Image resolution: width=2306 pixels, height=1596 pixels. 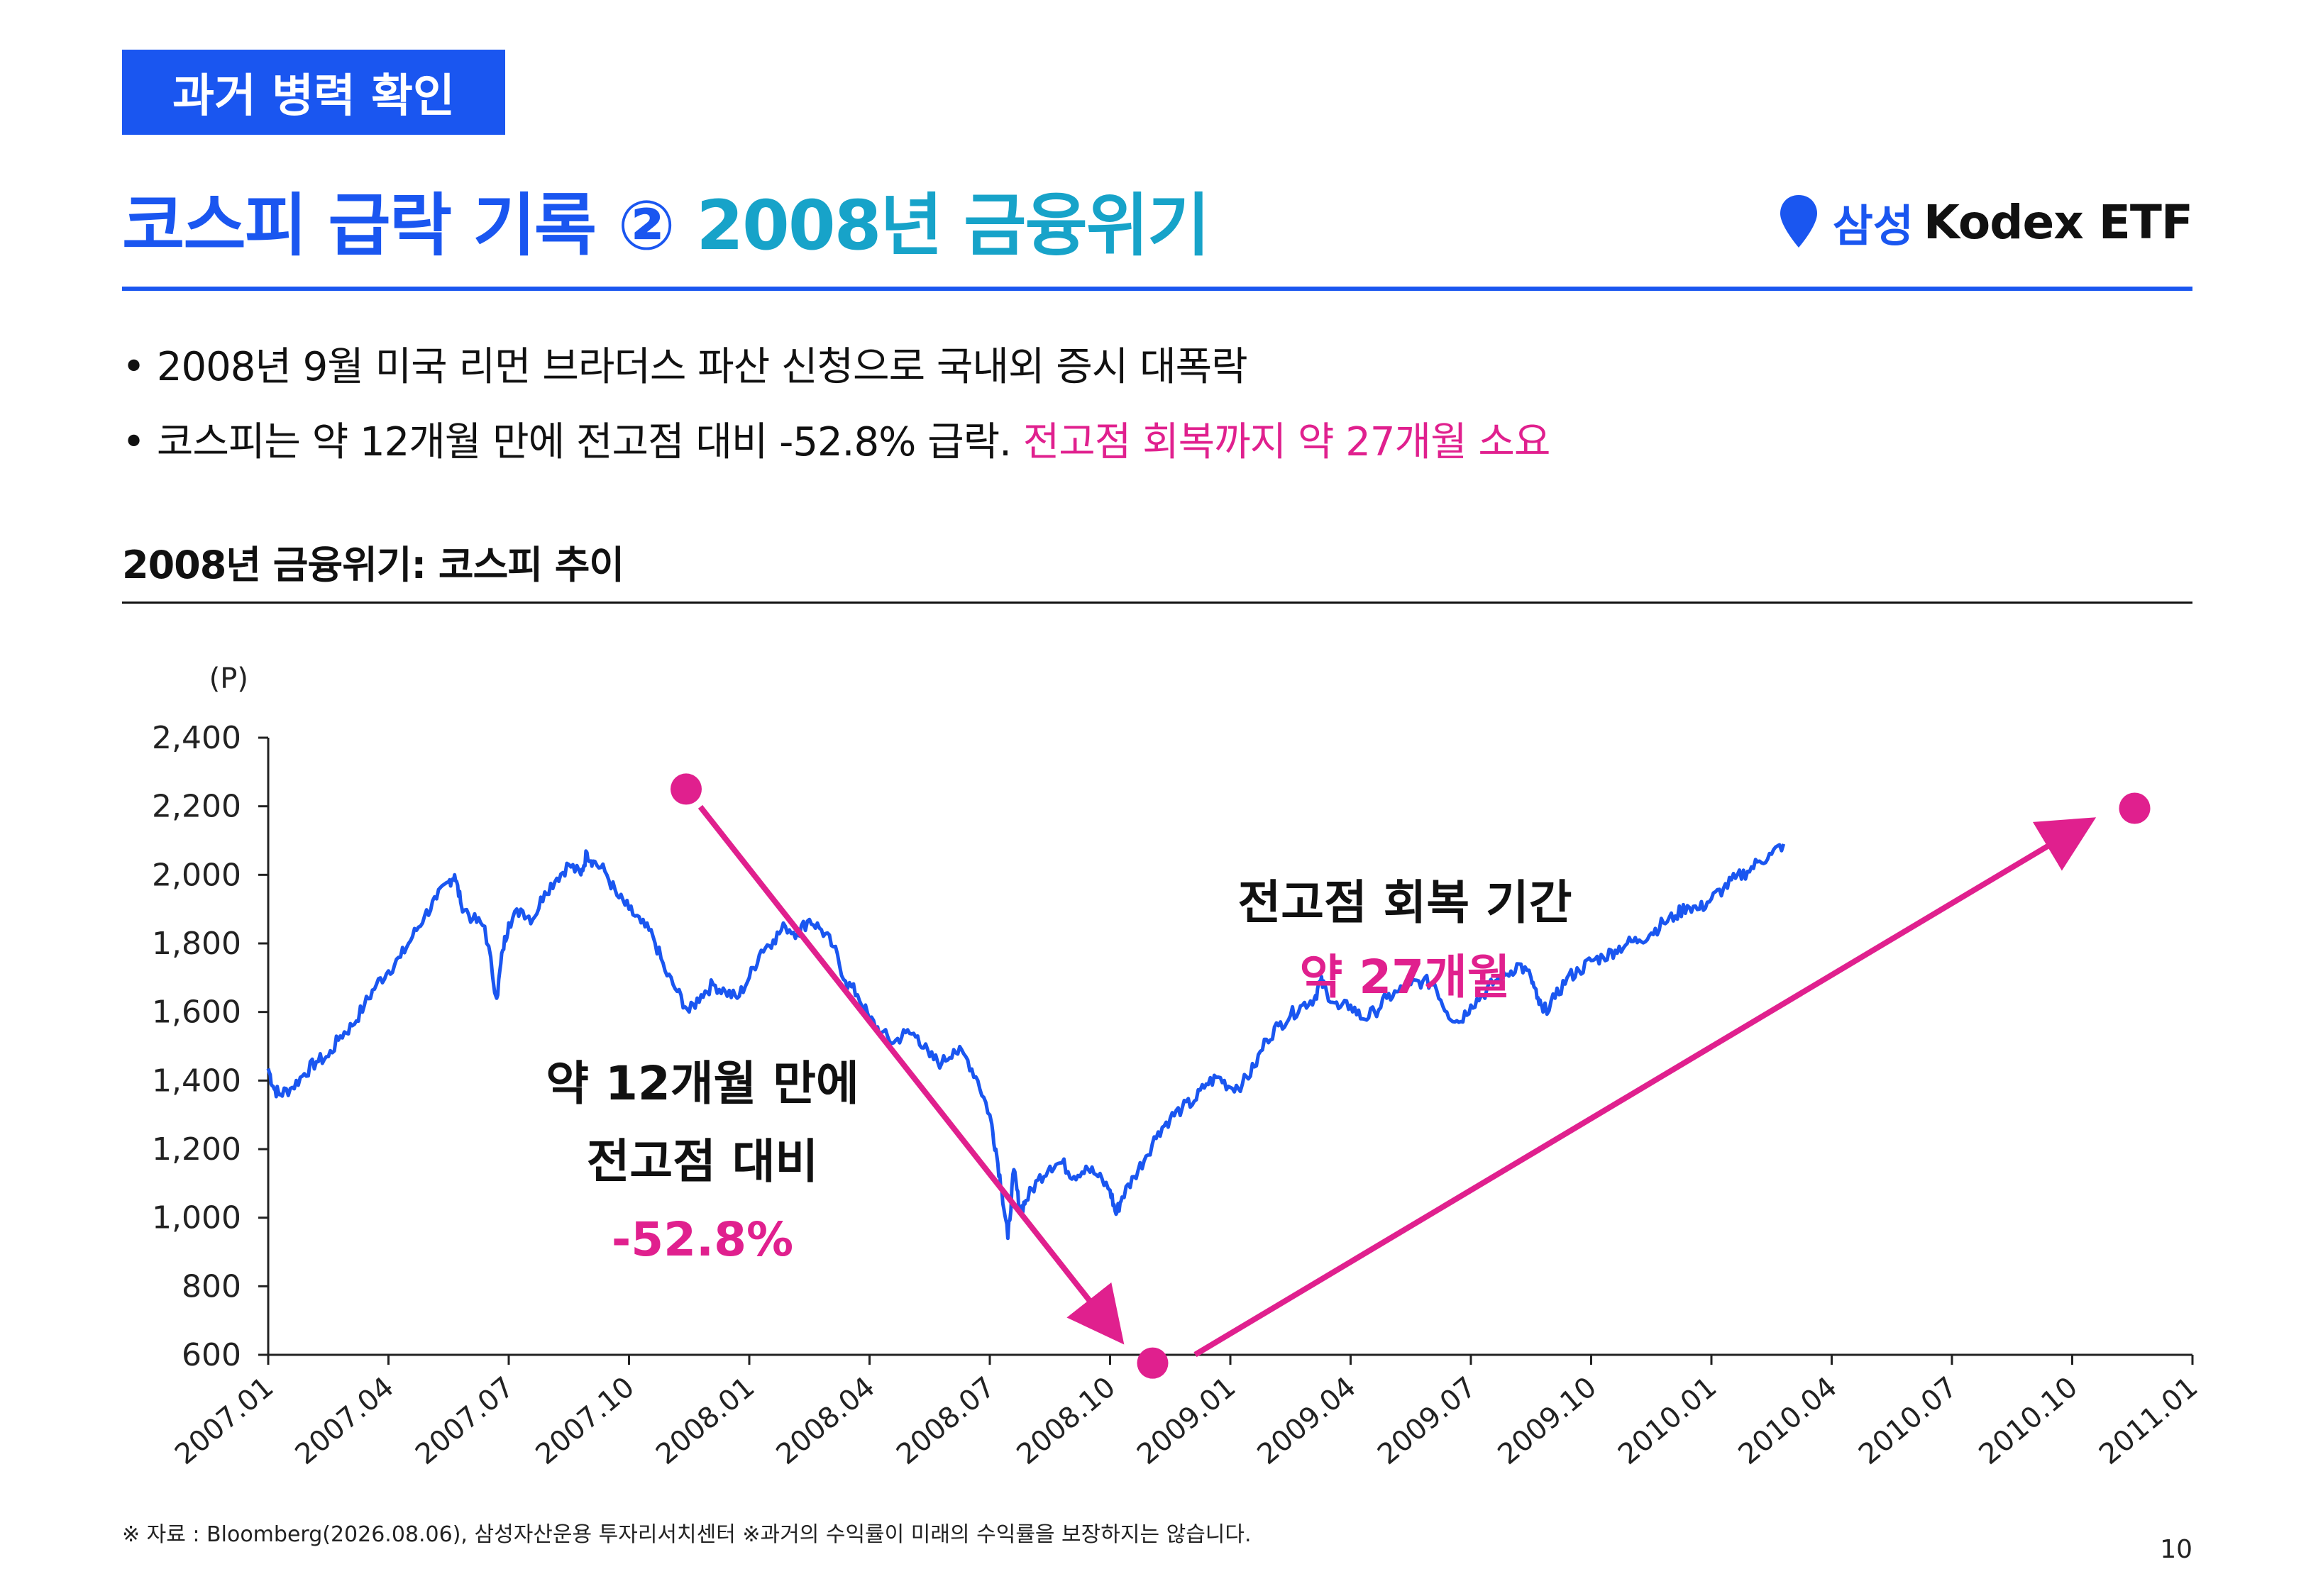 I want to click on x-tick-label: 2008.04, so click(x=826, y=1420).